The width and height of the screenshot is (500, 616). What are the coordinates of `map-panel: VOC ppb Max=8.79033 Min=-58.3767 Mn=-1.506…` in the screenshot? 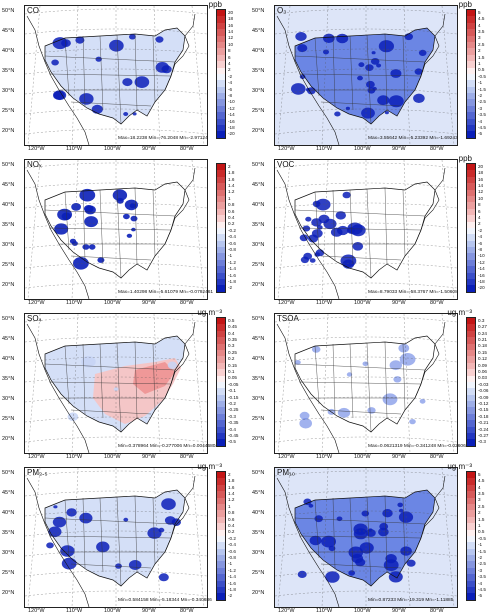 It's located at (375, 231).